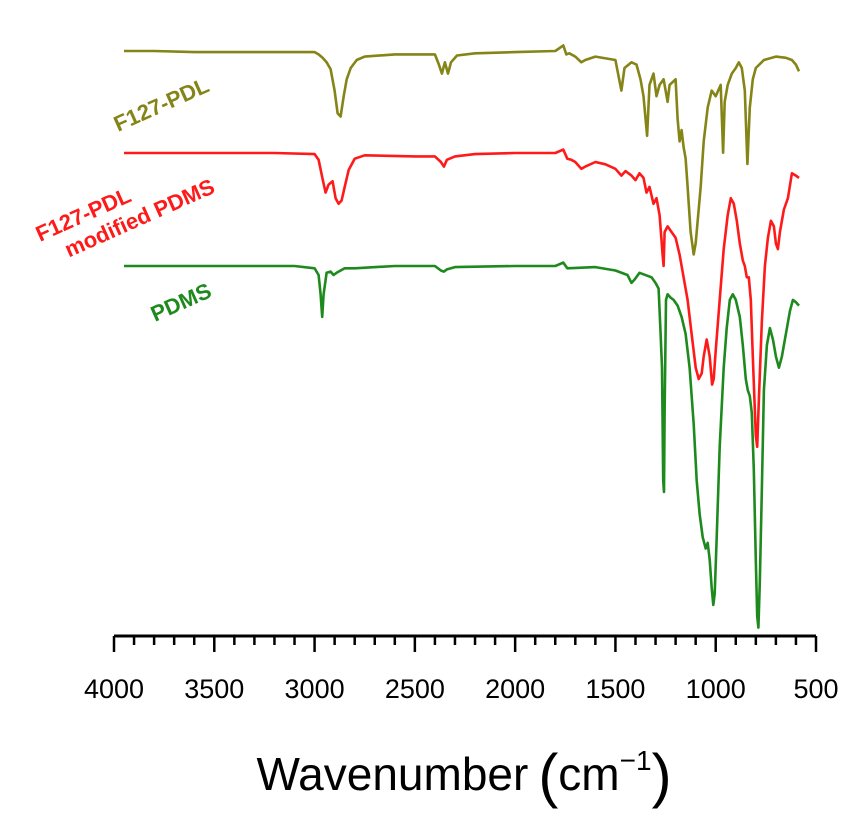  I want to click on tick-label-3500: 3500, so click(214, 689).